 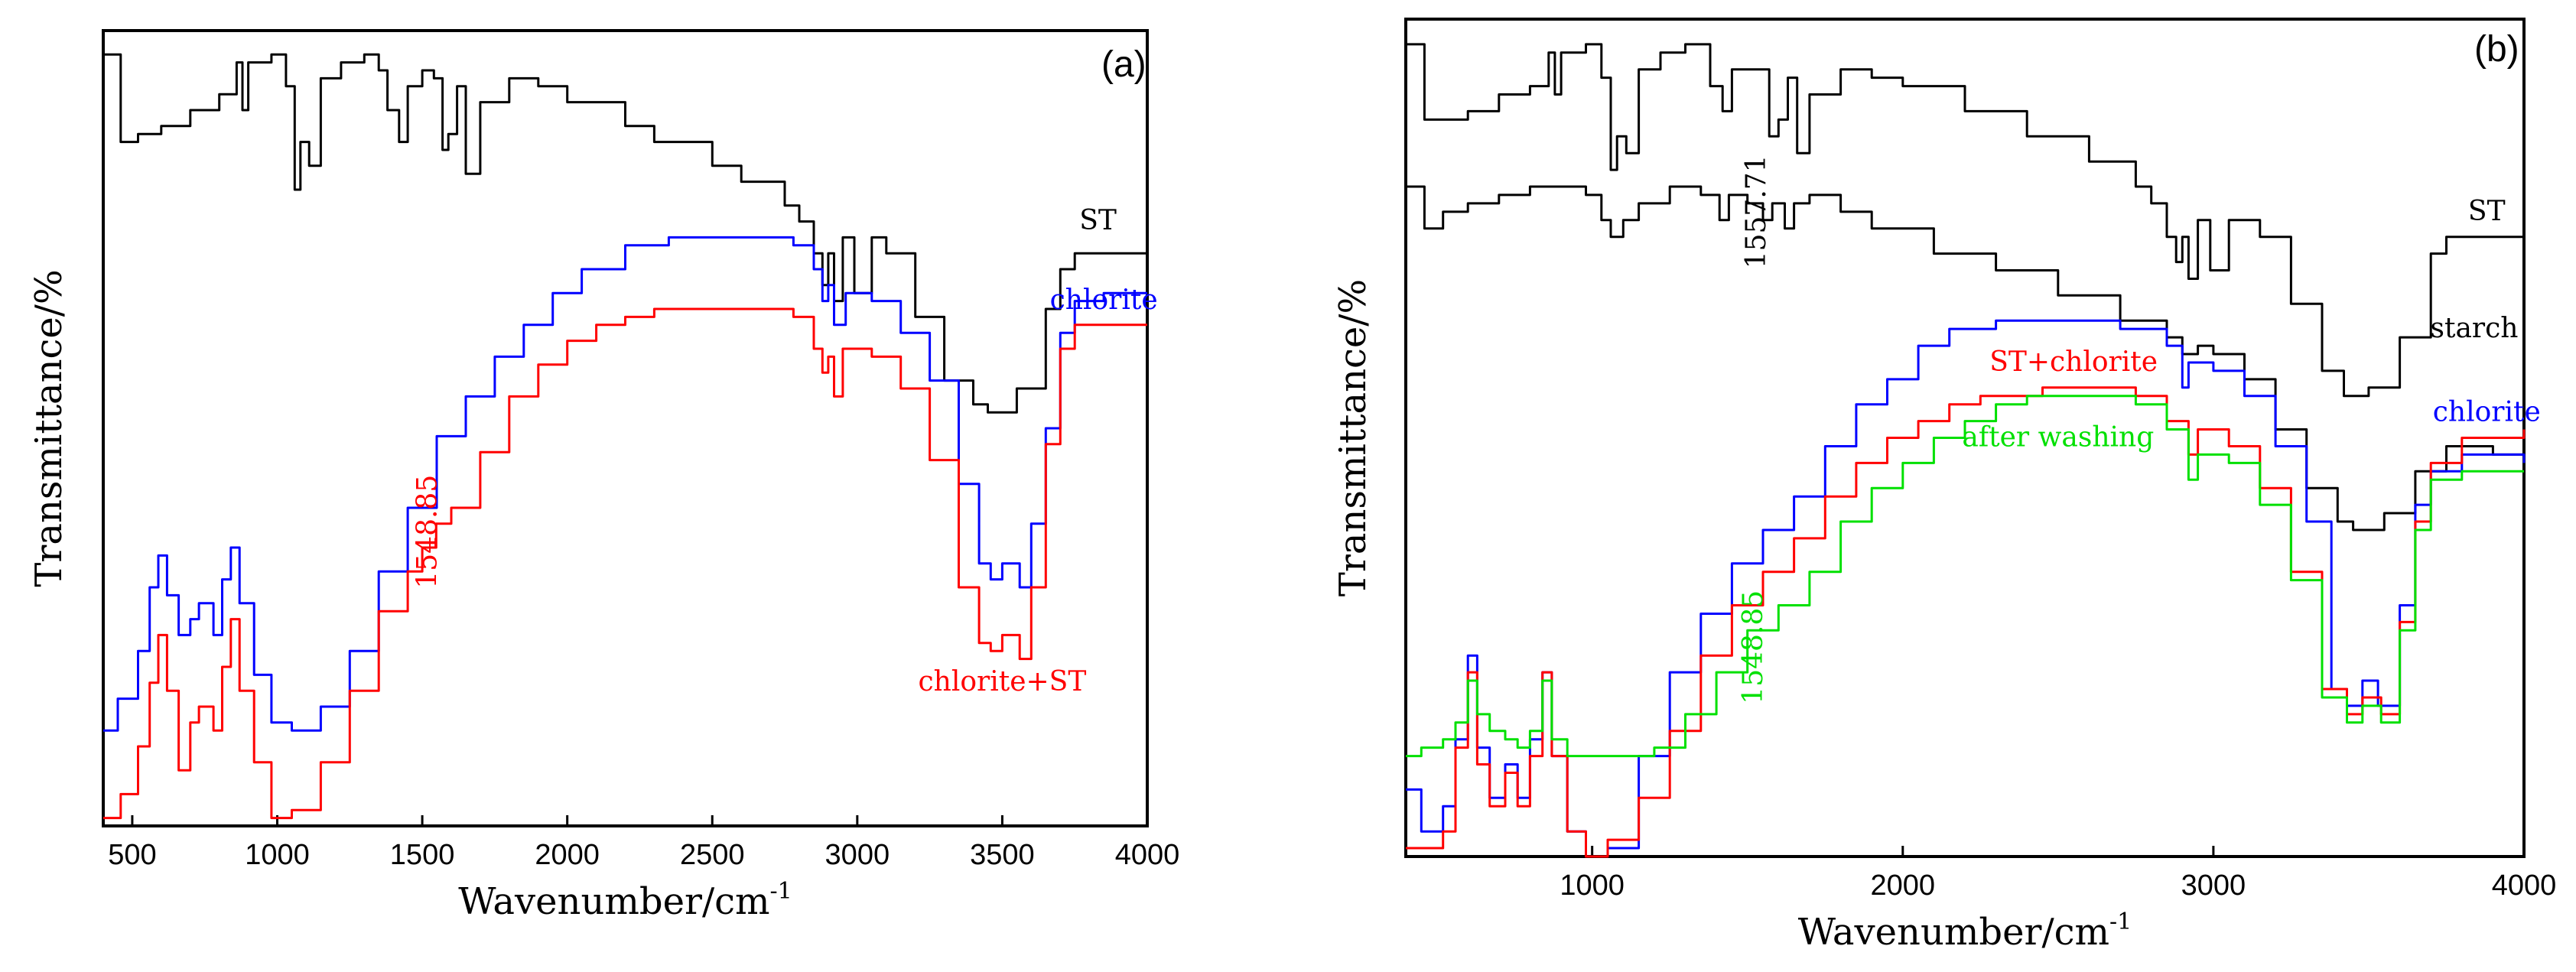 What do you see at coordinates (712, 855) in the screenshot?
I see `x-tick-label: 2500` at bounding box center [712, 855].